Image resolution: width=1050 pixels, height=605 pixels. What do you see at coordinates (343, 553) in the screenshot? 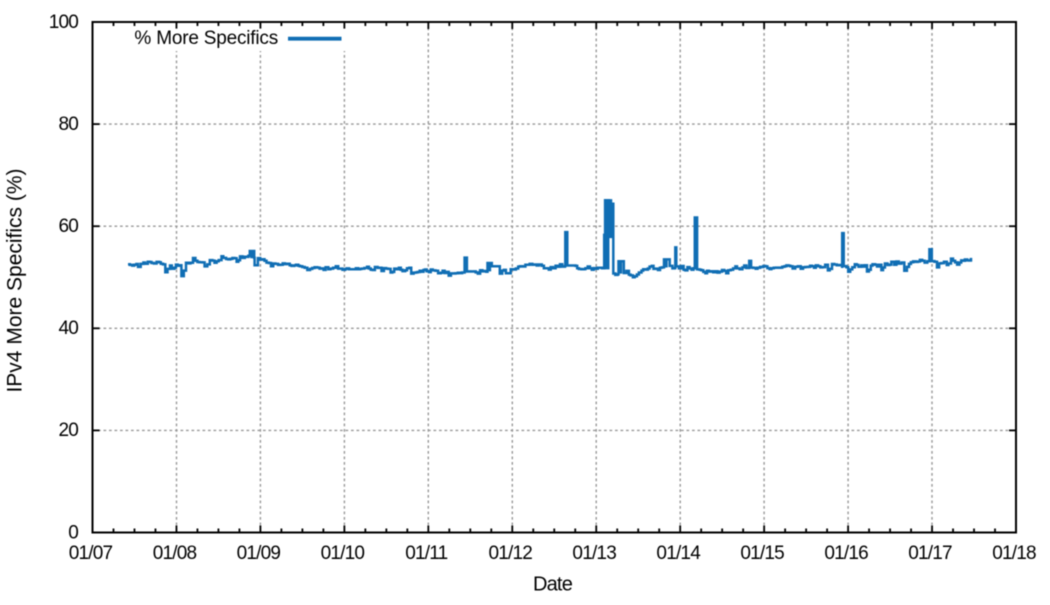
I see `svg-text: 01/10` at bounding box center [343, 553].